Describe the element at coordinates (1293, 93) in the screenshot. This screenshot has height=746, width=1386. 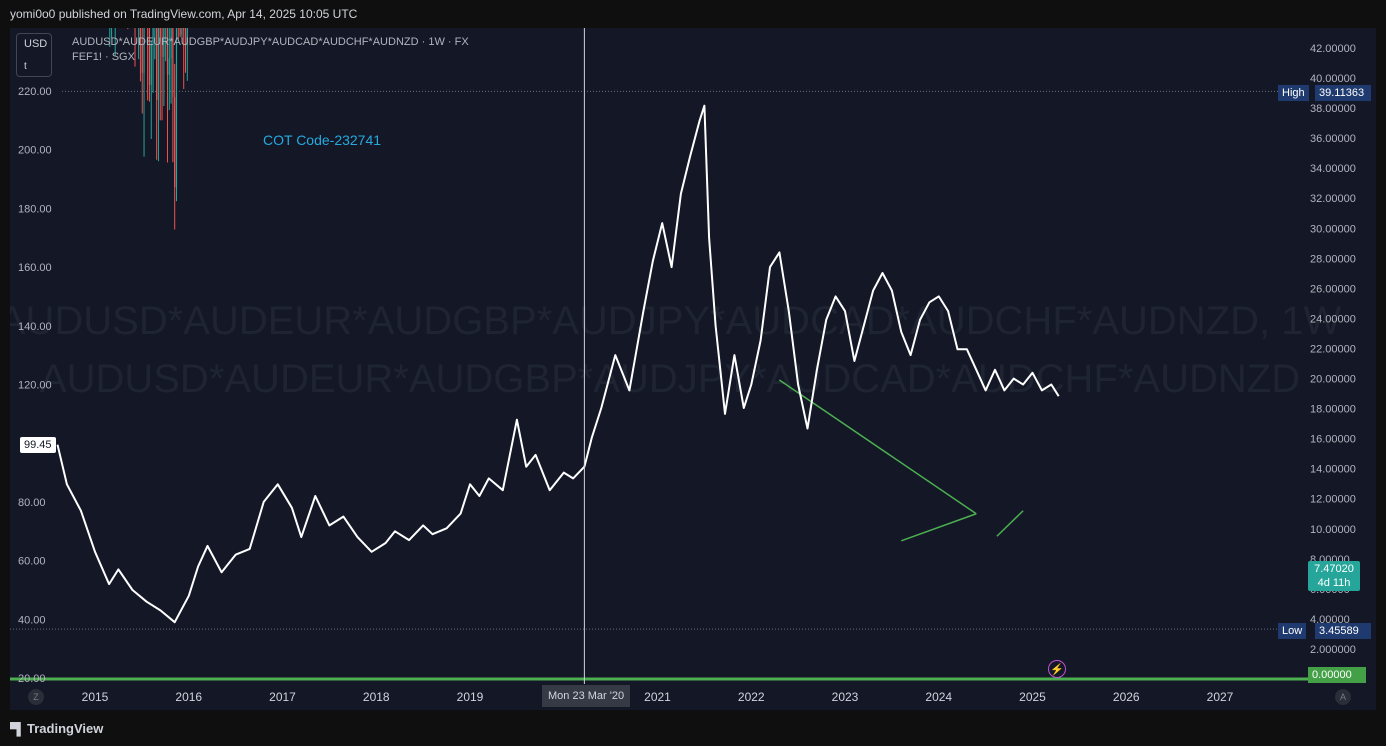
I see `high-label-tag: High` at that location.